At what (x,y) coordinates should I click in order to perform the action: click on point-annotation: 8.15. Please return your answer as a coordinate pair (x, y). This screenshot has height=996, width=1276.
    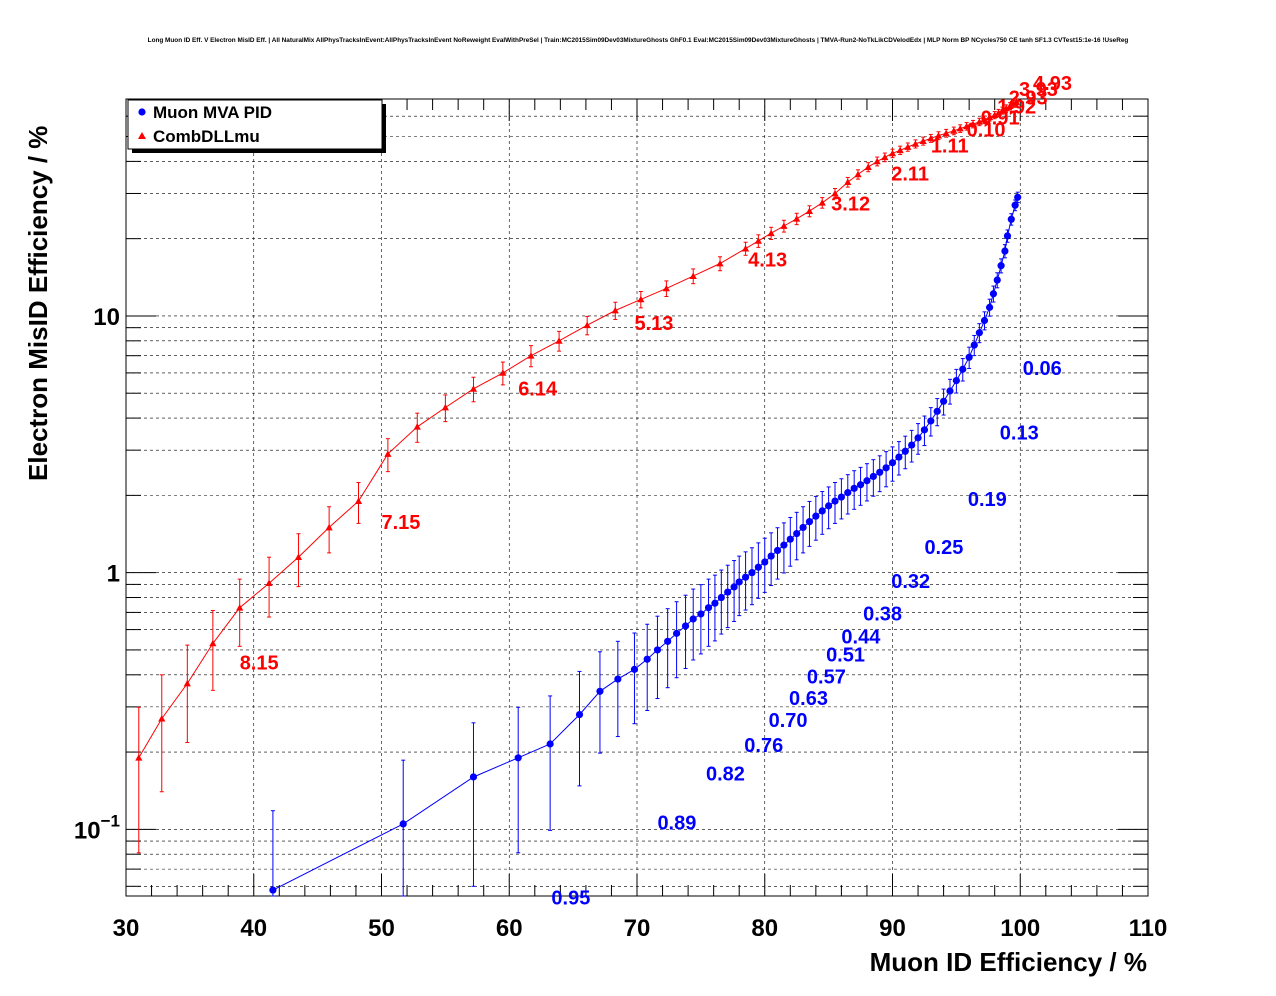
    Looking at the image, I should click on (259, 663).